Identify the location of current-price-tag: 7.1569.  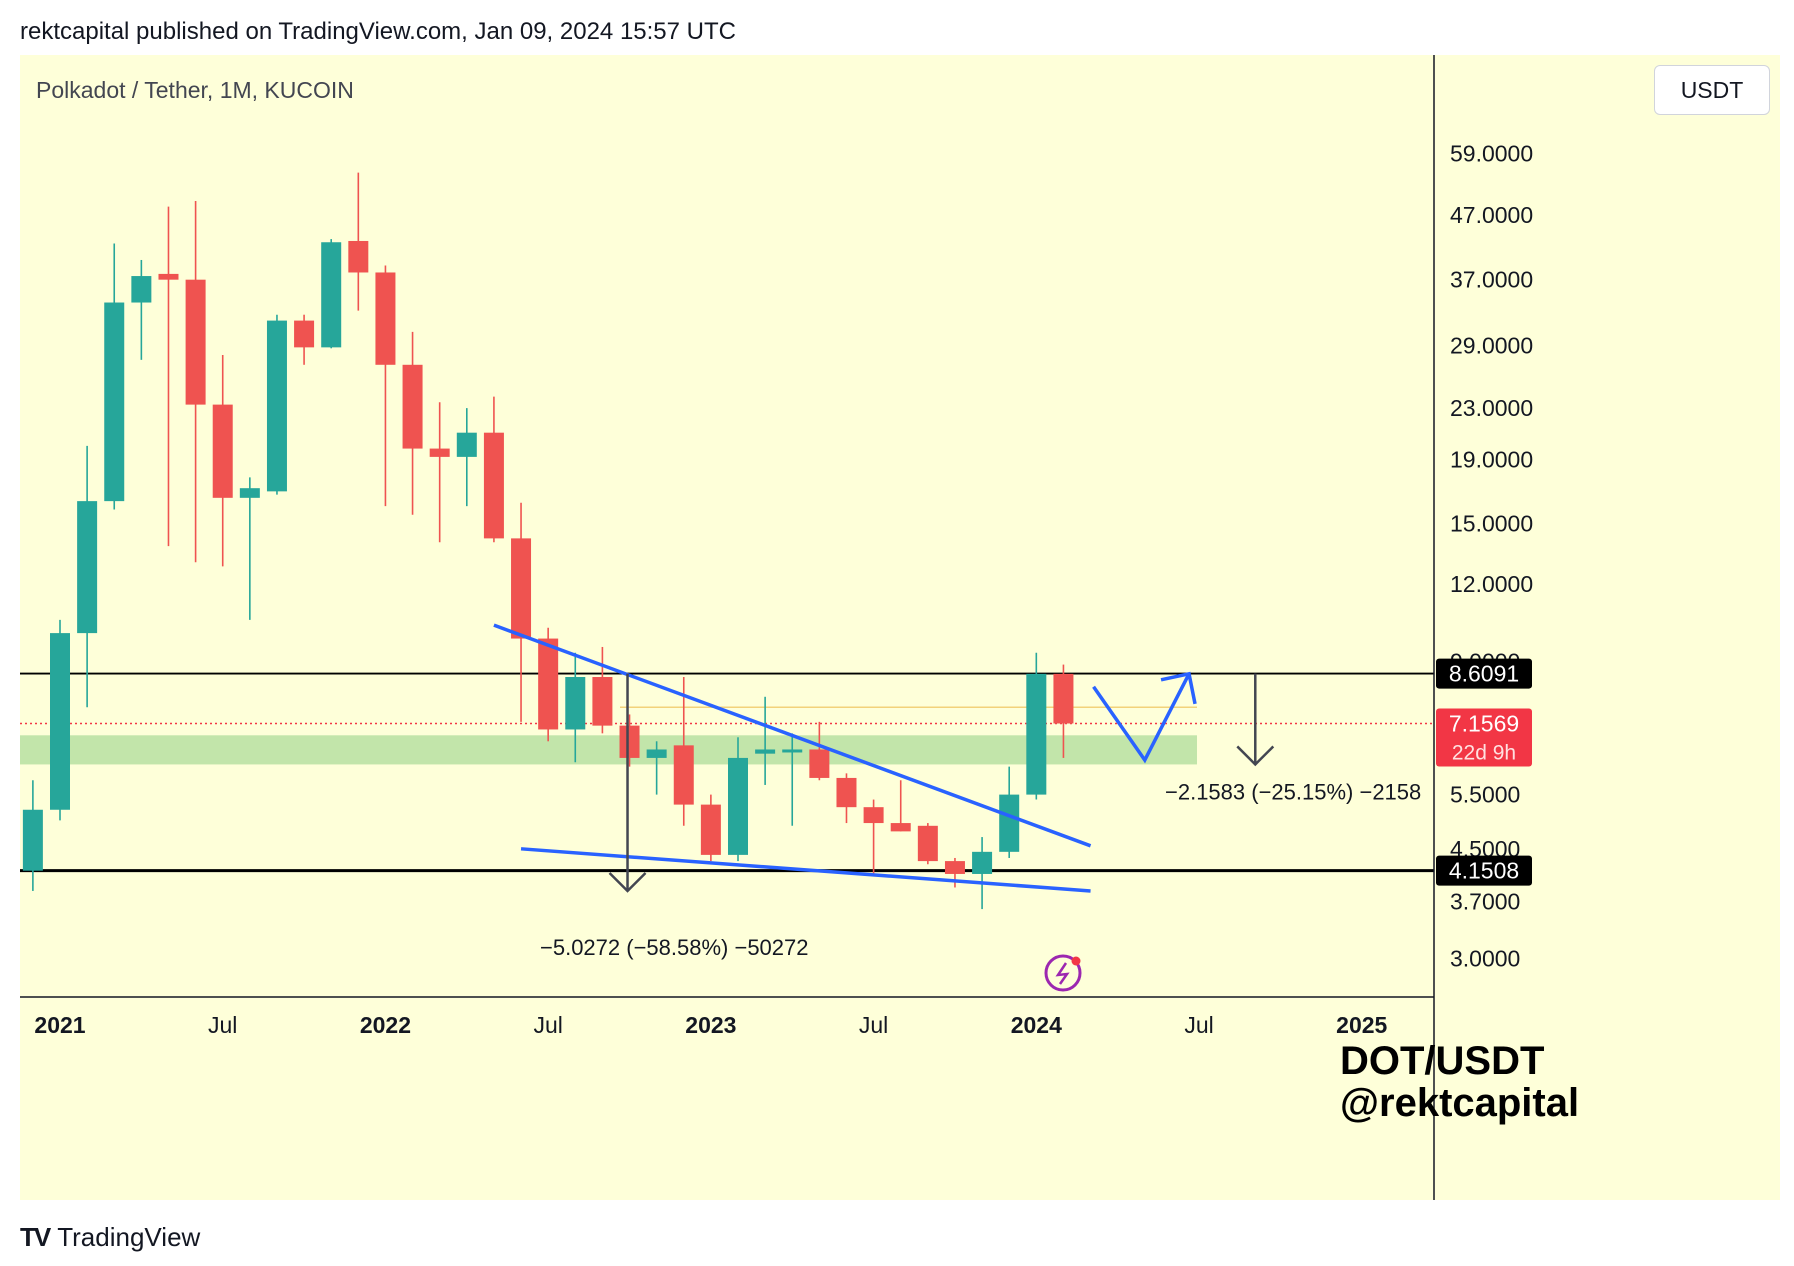
(1484, 723).